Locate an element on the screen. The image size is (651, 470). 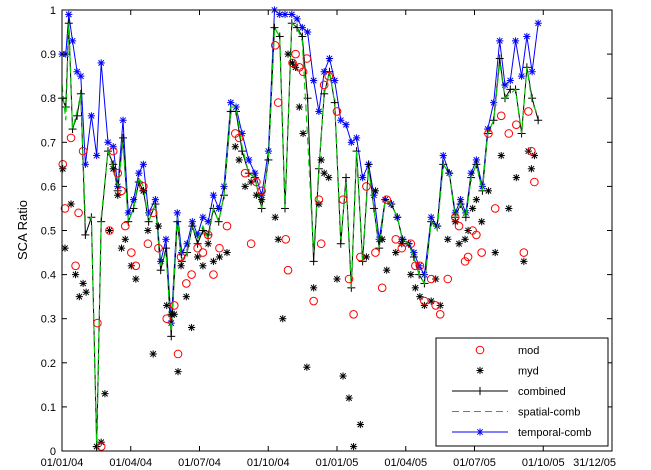
data-point-myd-52-d2 is located at coordinates (324, 173).